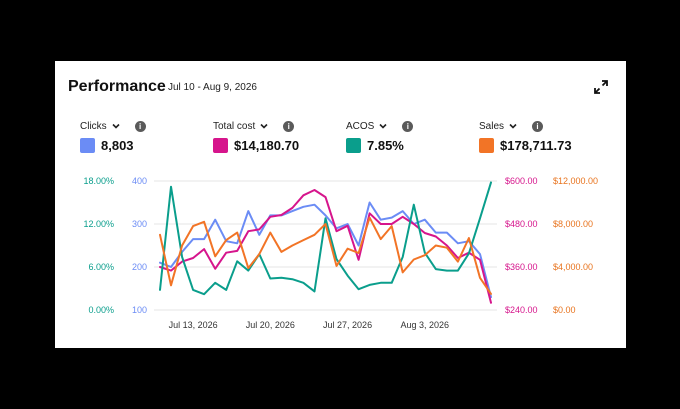 The height and width of the screenshot is (409, 680). I want to click on metric-value: $14,180.70, so click(267, 145).